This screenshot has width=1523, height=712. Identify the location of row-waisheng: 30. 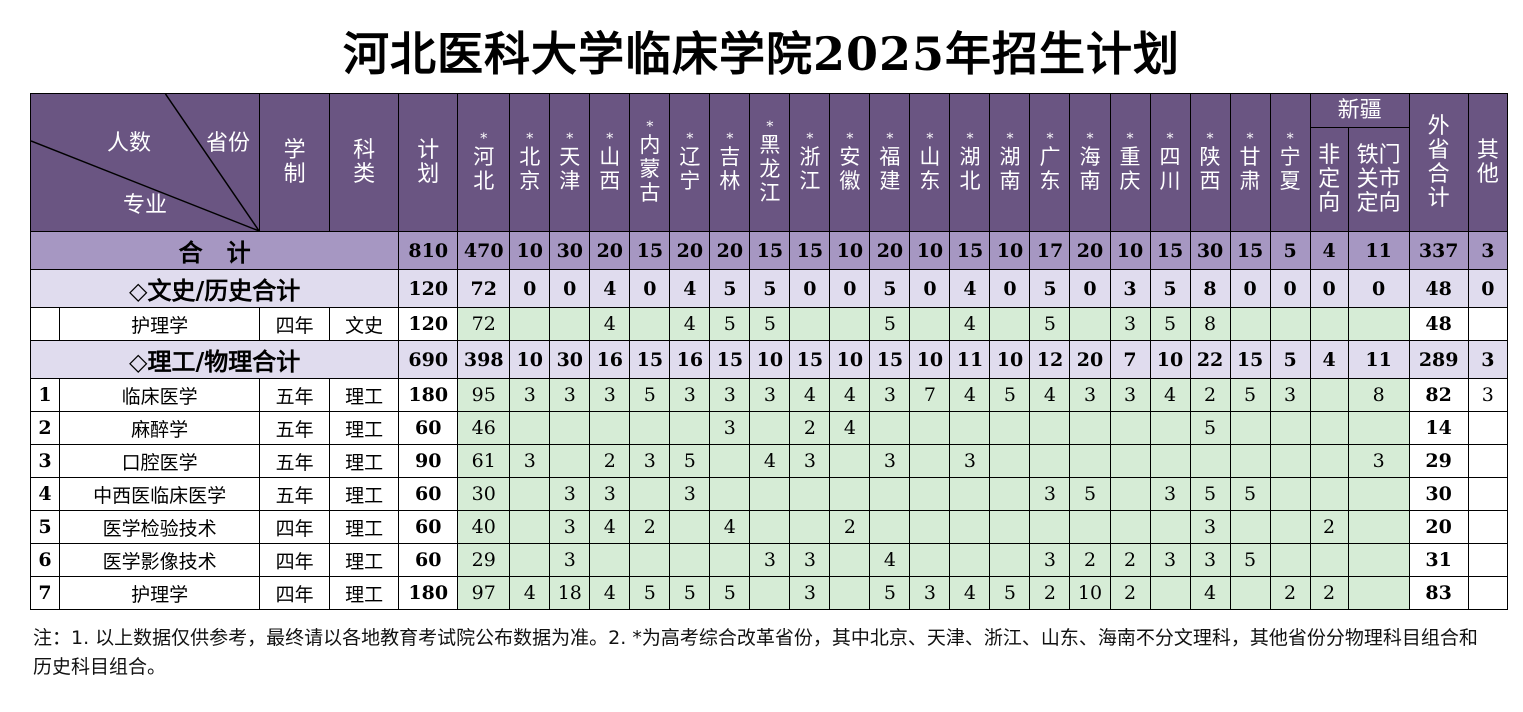
(1438, 494).